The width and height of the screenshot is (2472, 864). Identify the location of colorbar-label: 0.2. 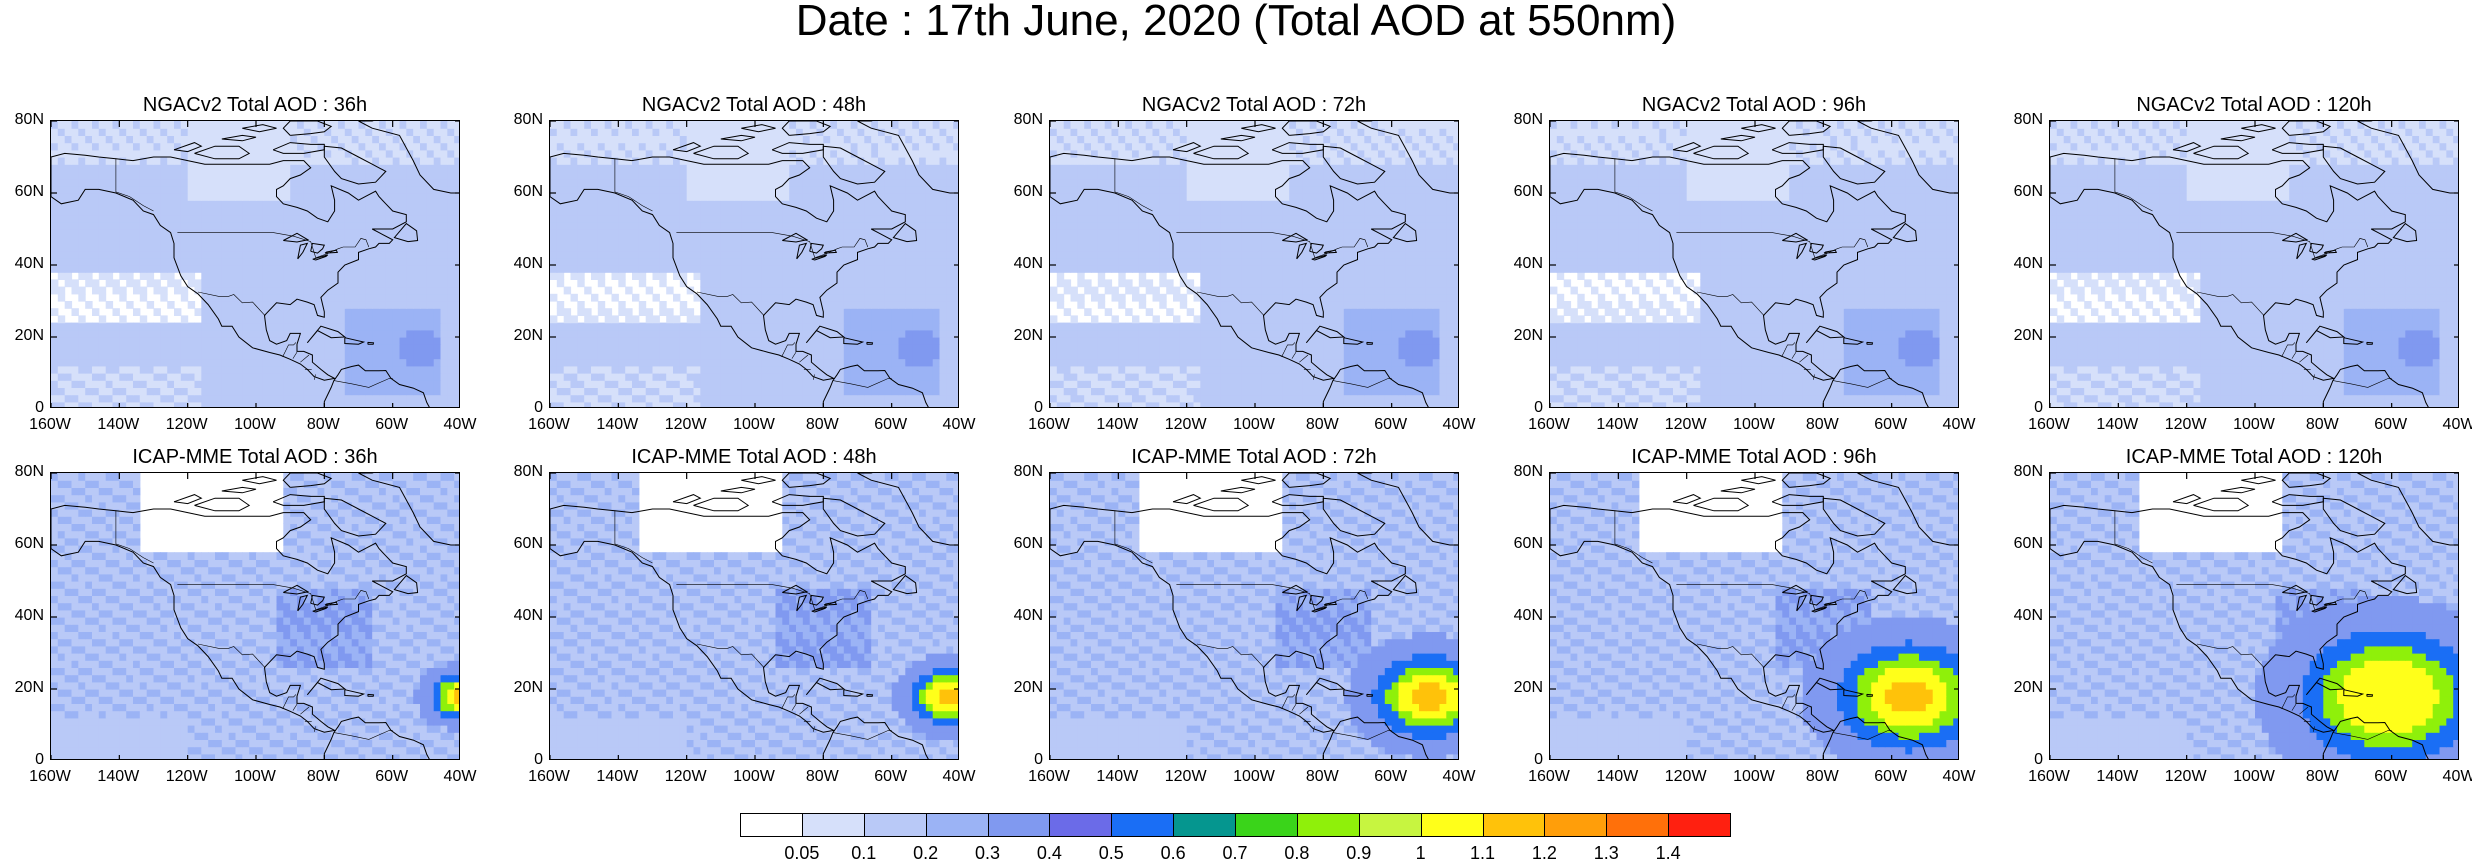
(925, 853).